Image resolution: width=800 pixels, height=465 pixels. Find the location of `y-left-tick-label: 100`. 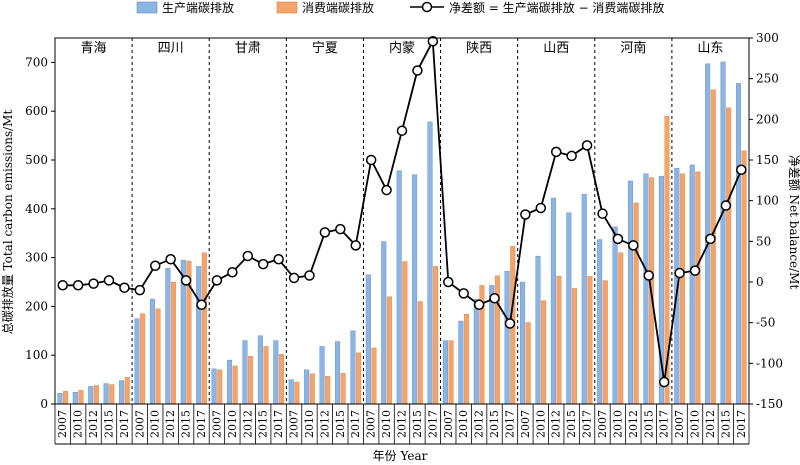

y-left-tick-label: 100 is located at coordinates (36, 355).